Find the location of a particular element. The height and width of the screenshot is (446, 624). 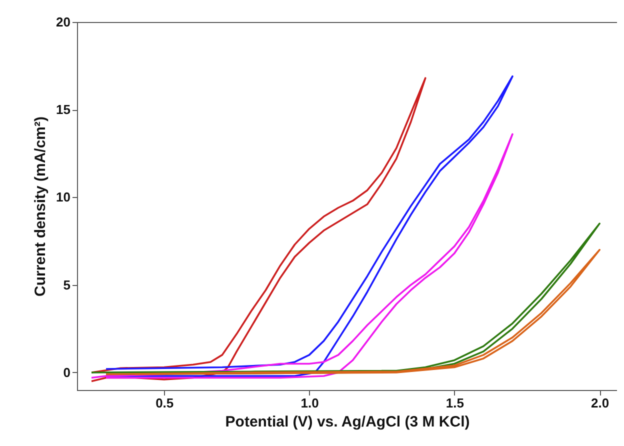

x-tick-label: 1.0 is located at coordinates (309, 403).